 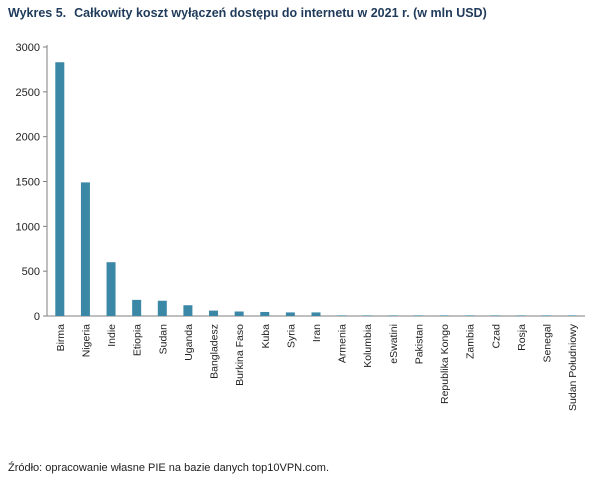 What do you see at coordinates (343, 343) in the screenshot?
I see `x-tick-label: Armenia` at bounding box center [343, 343].